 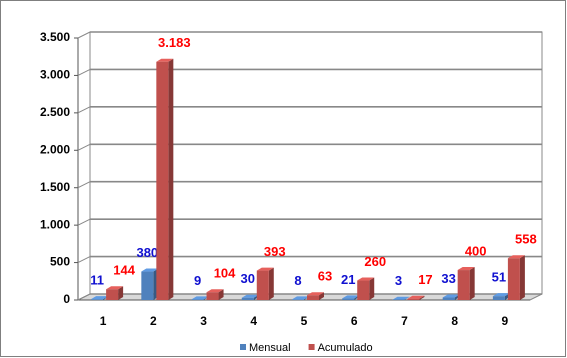 What do you see at coordinates (124, 270) in the screenshot?
I see `value-label: 144` at bounding box center [124, 270].